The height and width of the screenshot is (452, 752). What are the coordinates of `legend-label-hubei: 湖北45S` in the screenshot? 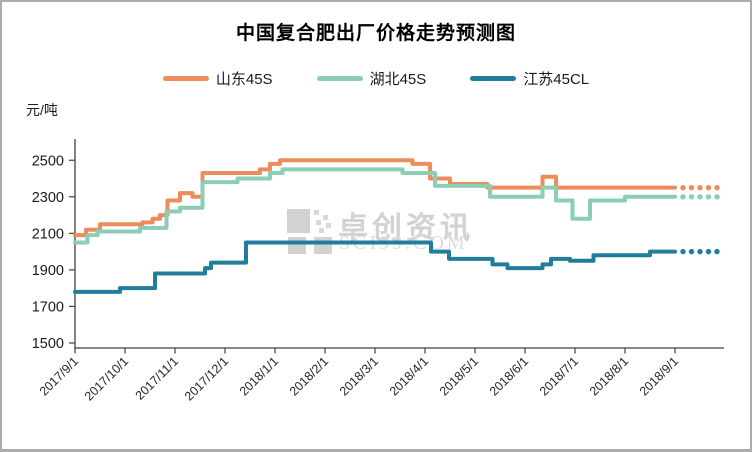 It's located at (398, 79).